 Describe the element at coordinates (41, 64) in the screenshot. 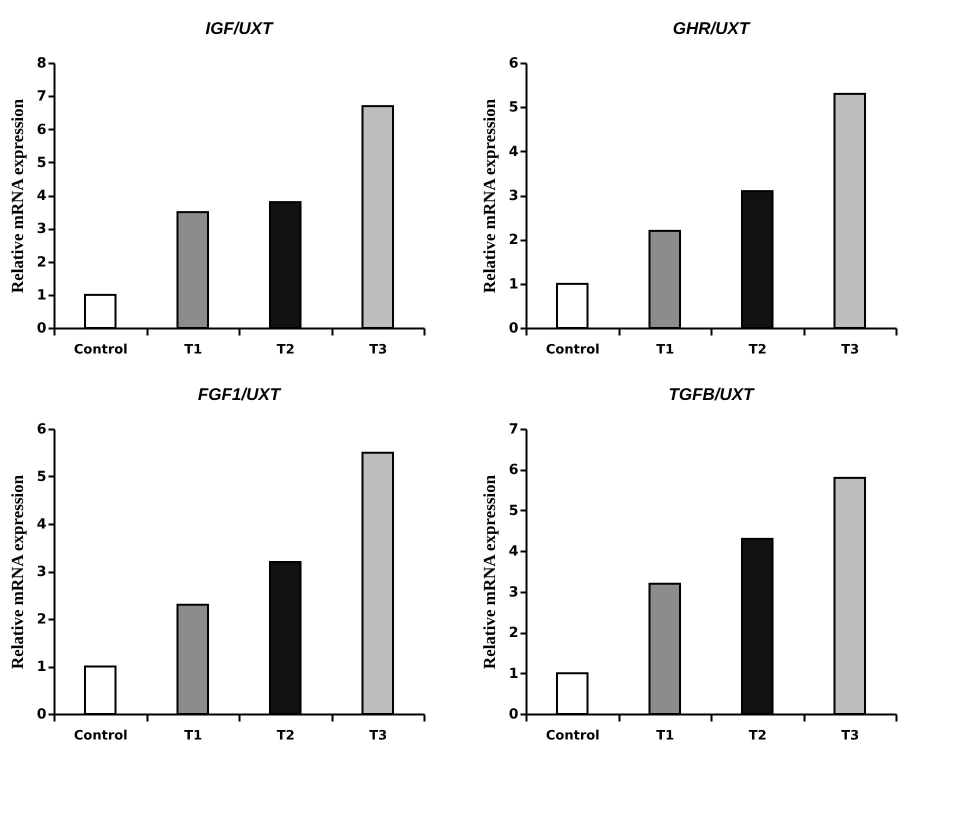

I see `y-tick-label: 8` at that location.